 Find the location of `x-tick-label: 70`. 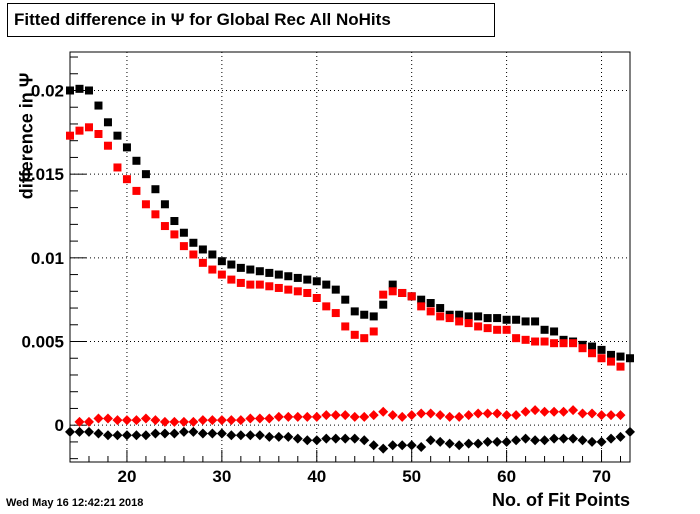

x-tick-label: 70 is located at coordinates (601, 476).